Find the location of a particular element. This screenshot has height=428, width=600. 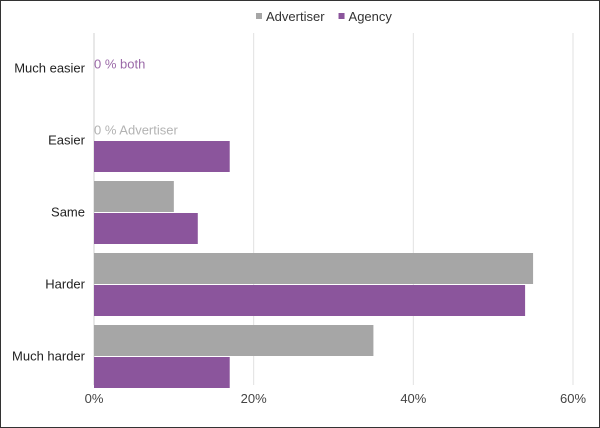

category-label: Harder is located at coordinates (65, 284).